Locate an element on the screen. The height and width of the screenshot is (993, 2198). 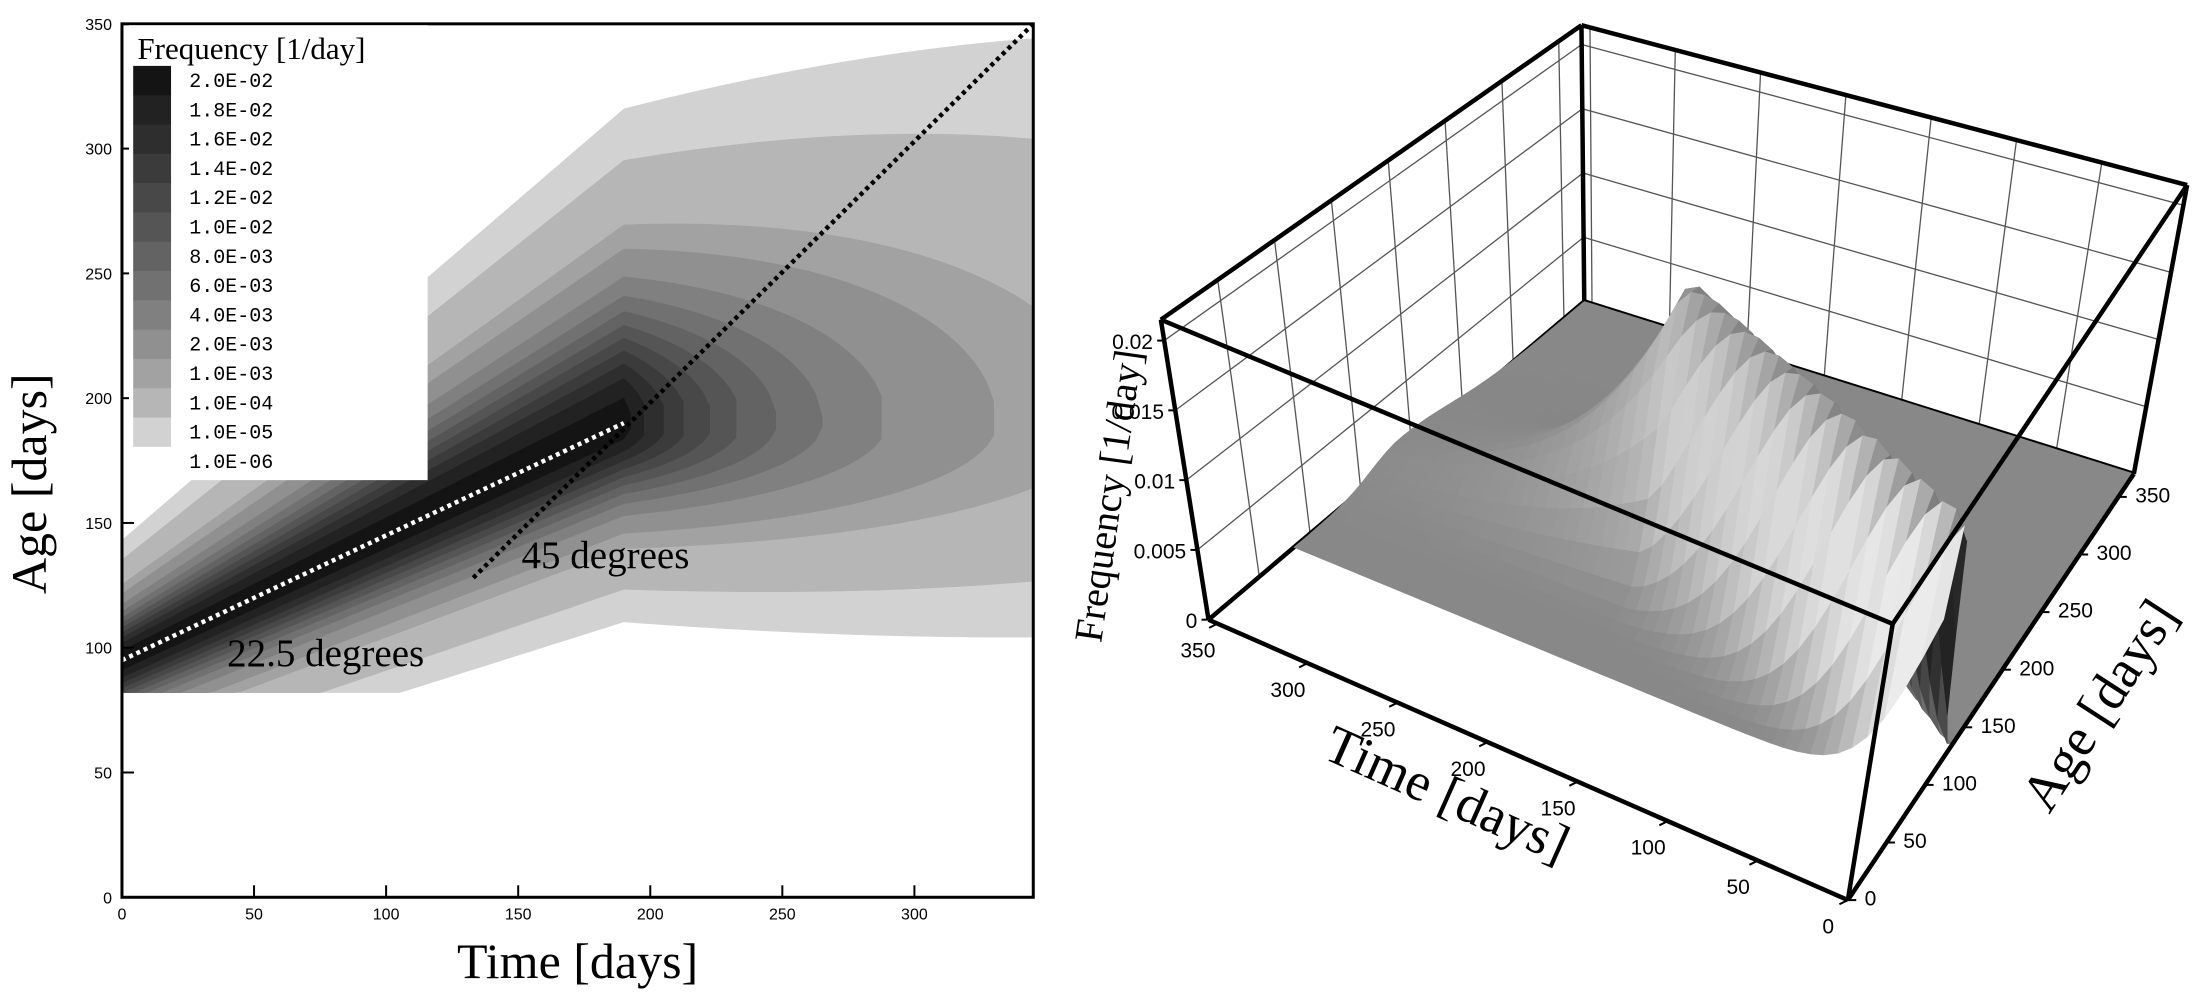
legend-label: 1.0E-02 is located at coordinates (231, 229).